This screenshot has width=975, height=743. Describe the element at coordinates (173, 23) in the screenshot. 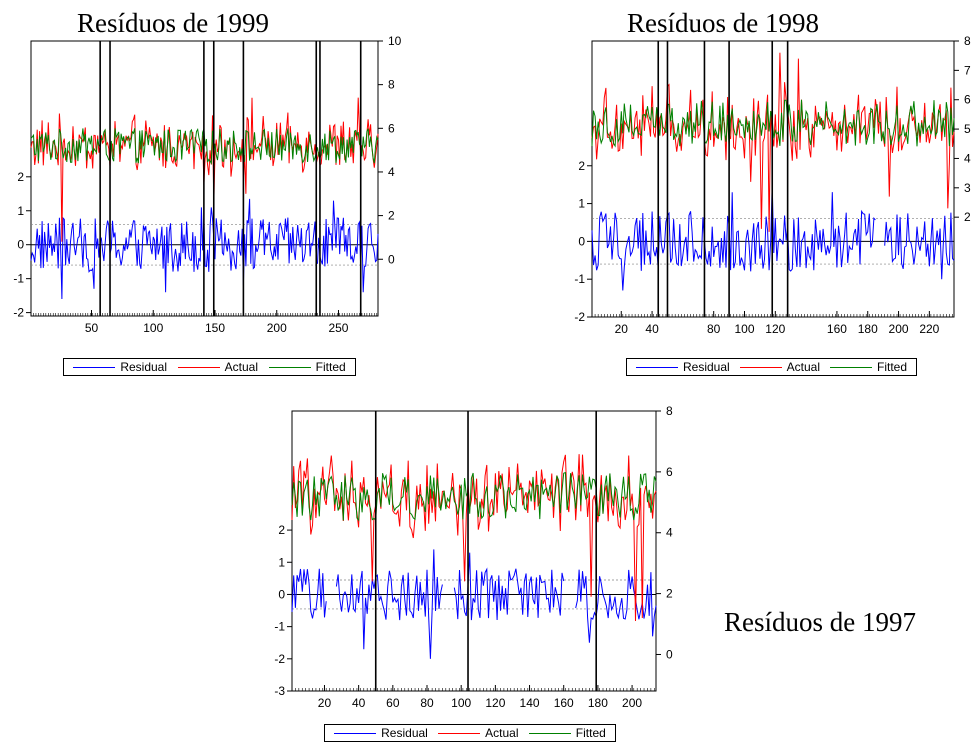

I see `chart-title-1999: Resíduos de 1999` at that location.